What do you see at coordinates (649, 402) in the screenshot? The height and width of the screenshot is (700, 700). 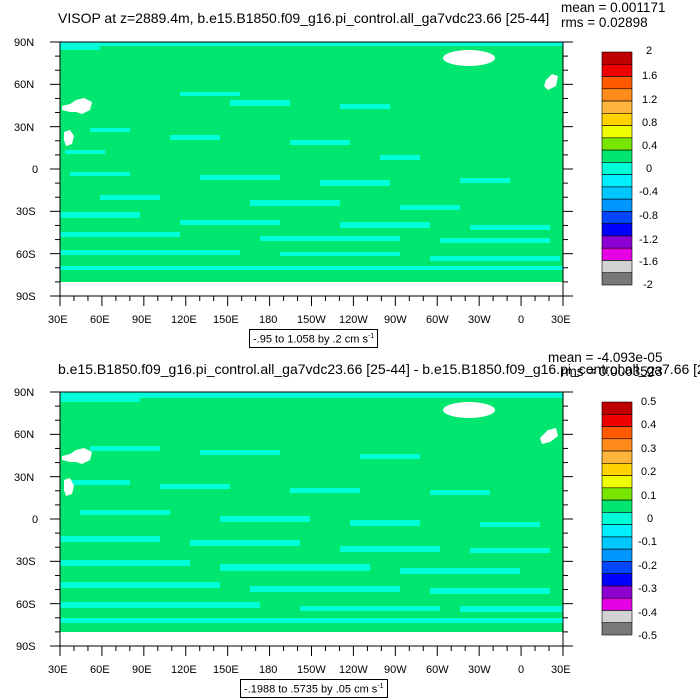 I see `colorbar-label: 0.5` at bounding box center [649, 402].